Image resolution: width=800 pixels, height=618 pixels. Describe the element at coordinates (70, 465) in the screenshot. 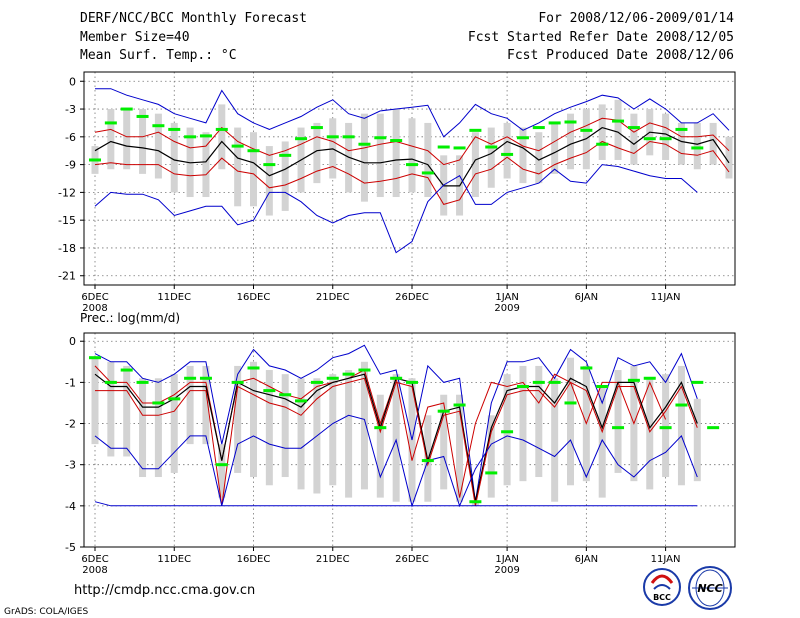

I see `precip-ytick-label: -3` at that location.